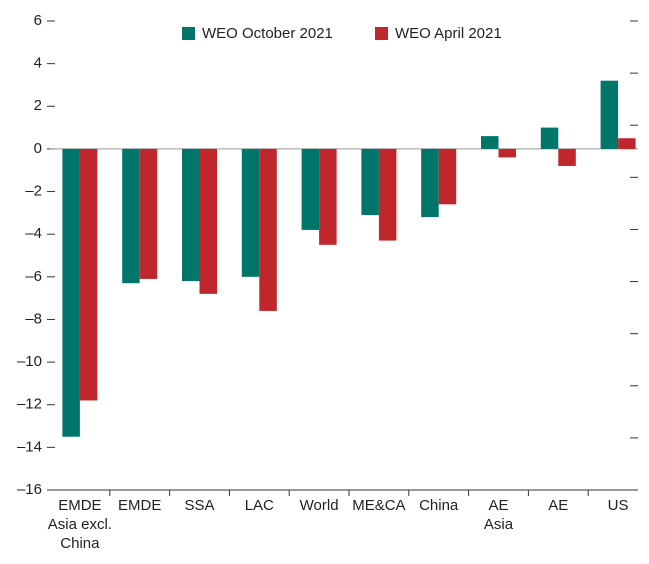 This screenshot has width=649, height=564. Describe the element at coordinates (33, 191) in the screenshot. I see `y-tick-label: –2` at that location.